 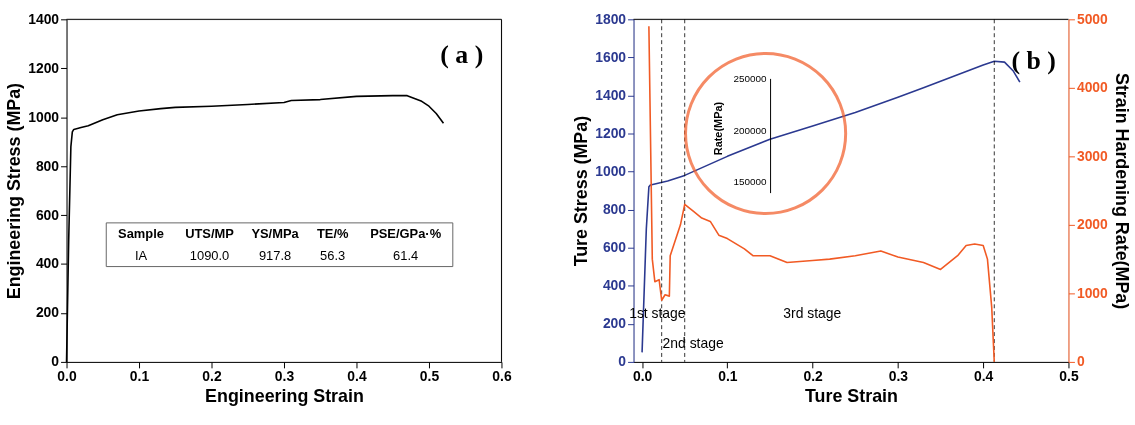 What do you see at coordinates (284, 396) in the screenshot?
I see `x-axis-title: Engineering Strain` at bounding box center [284, 396].